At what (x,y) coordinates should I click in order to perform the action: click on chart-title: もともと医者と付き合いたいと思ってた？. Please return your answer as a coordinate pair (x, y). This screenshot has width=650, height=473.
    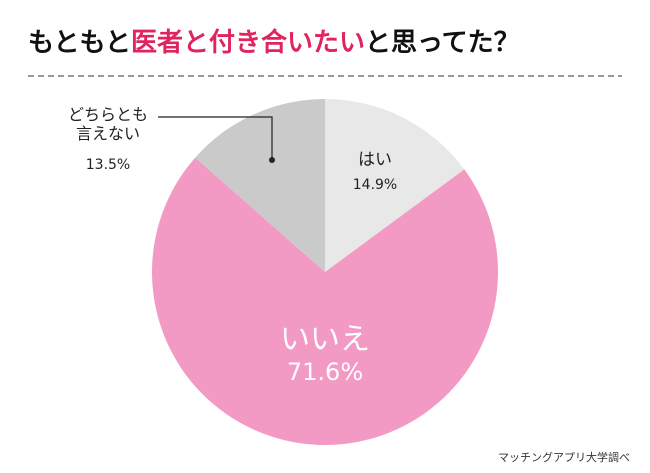
    Looking at the image, I should click on (274, 40).